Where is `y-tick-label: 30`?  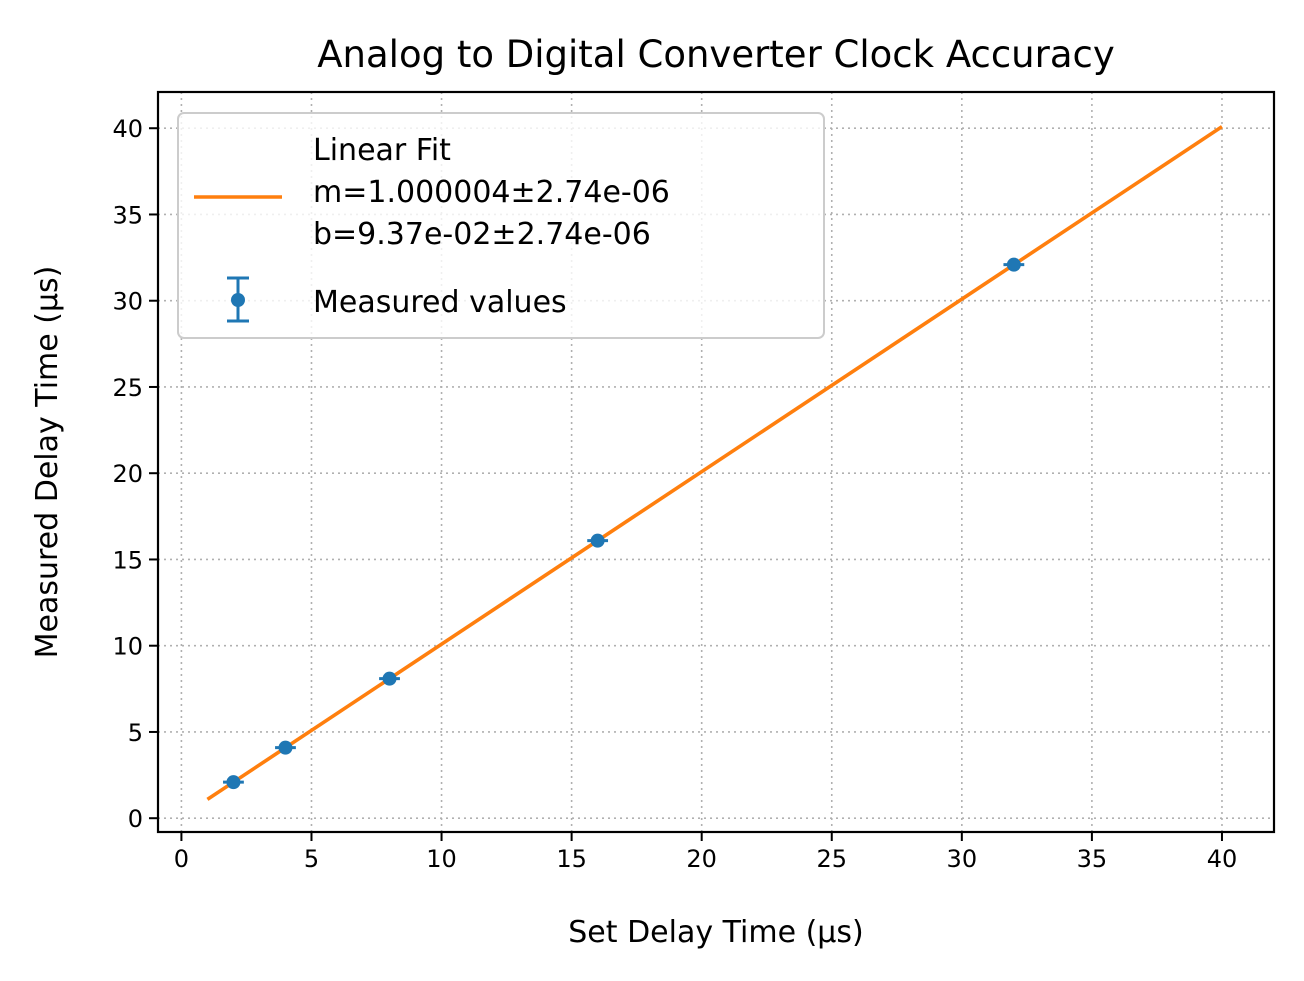
y-tick-label: 30 is located at coordinates (127, 302).